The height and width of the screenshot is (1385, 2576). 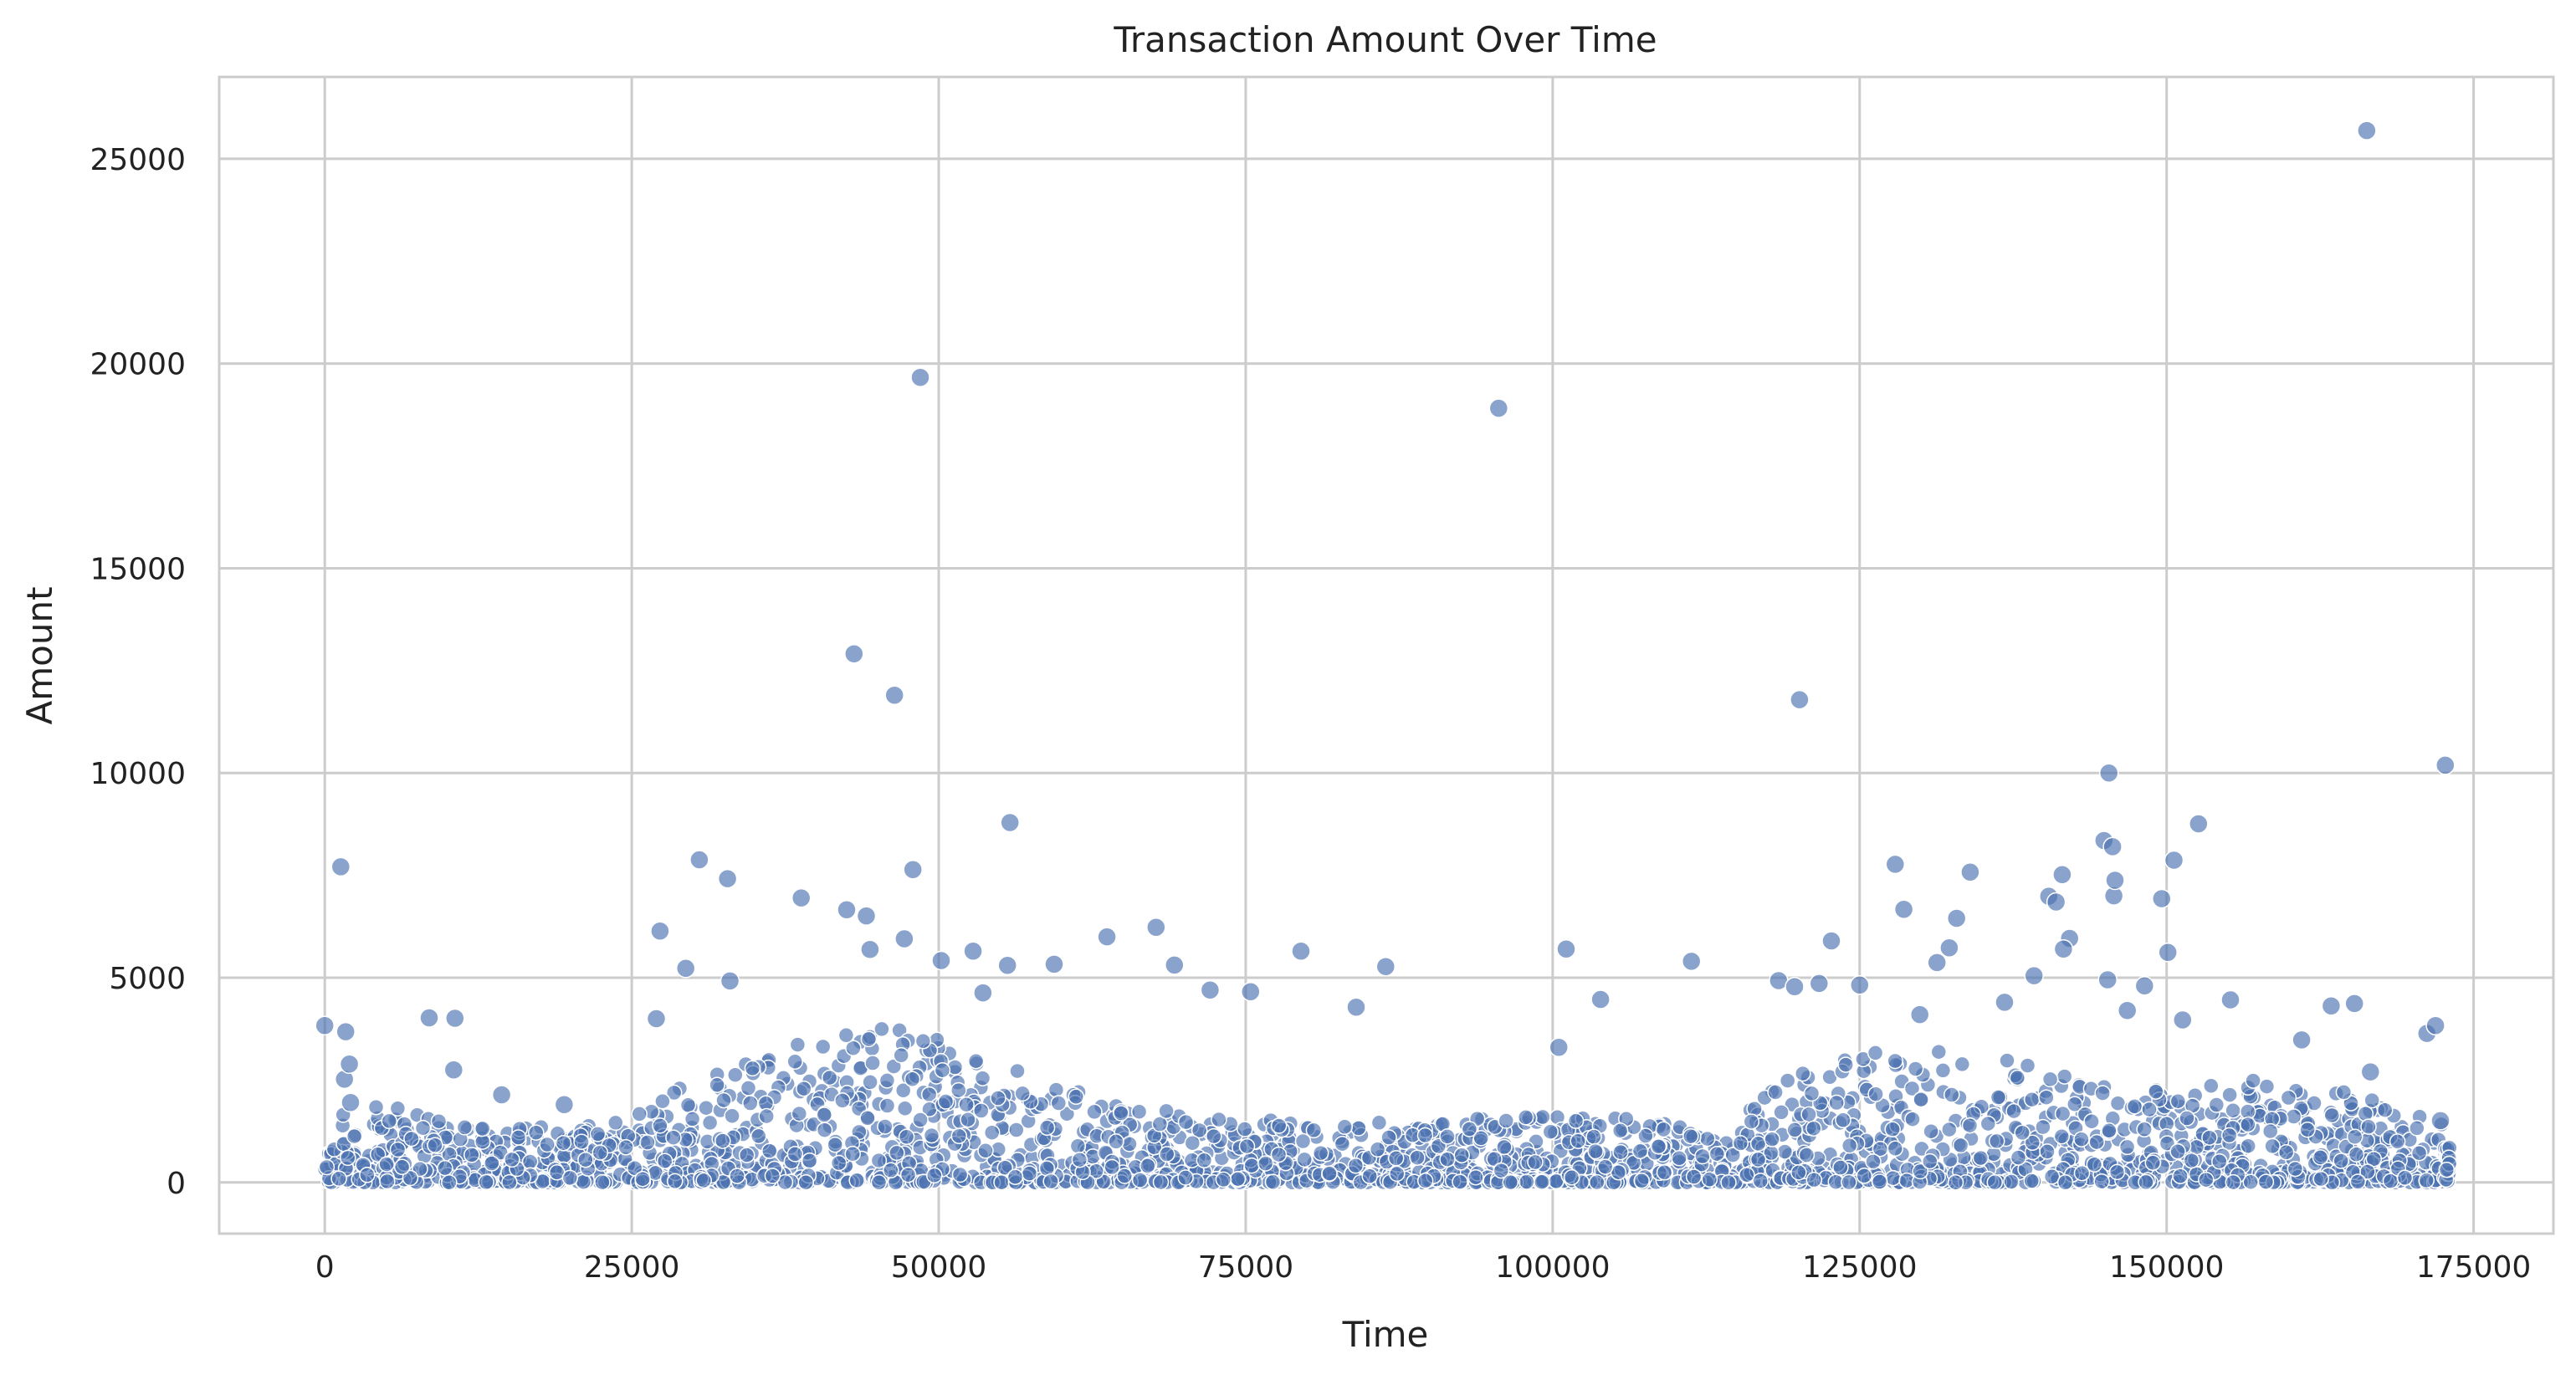 I want to click on x-tick-label: 50000, so click(x=939, y=1267).